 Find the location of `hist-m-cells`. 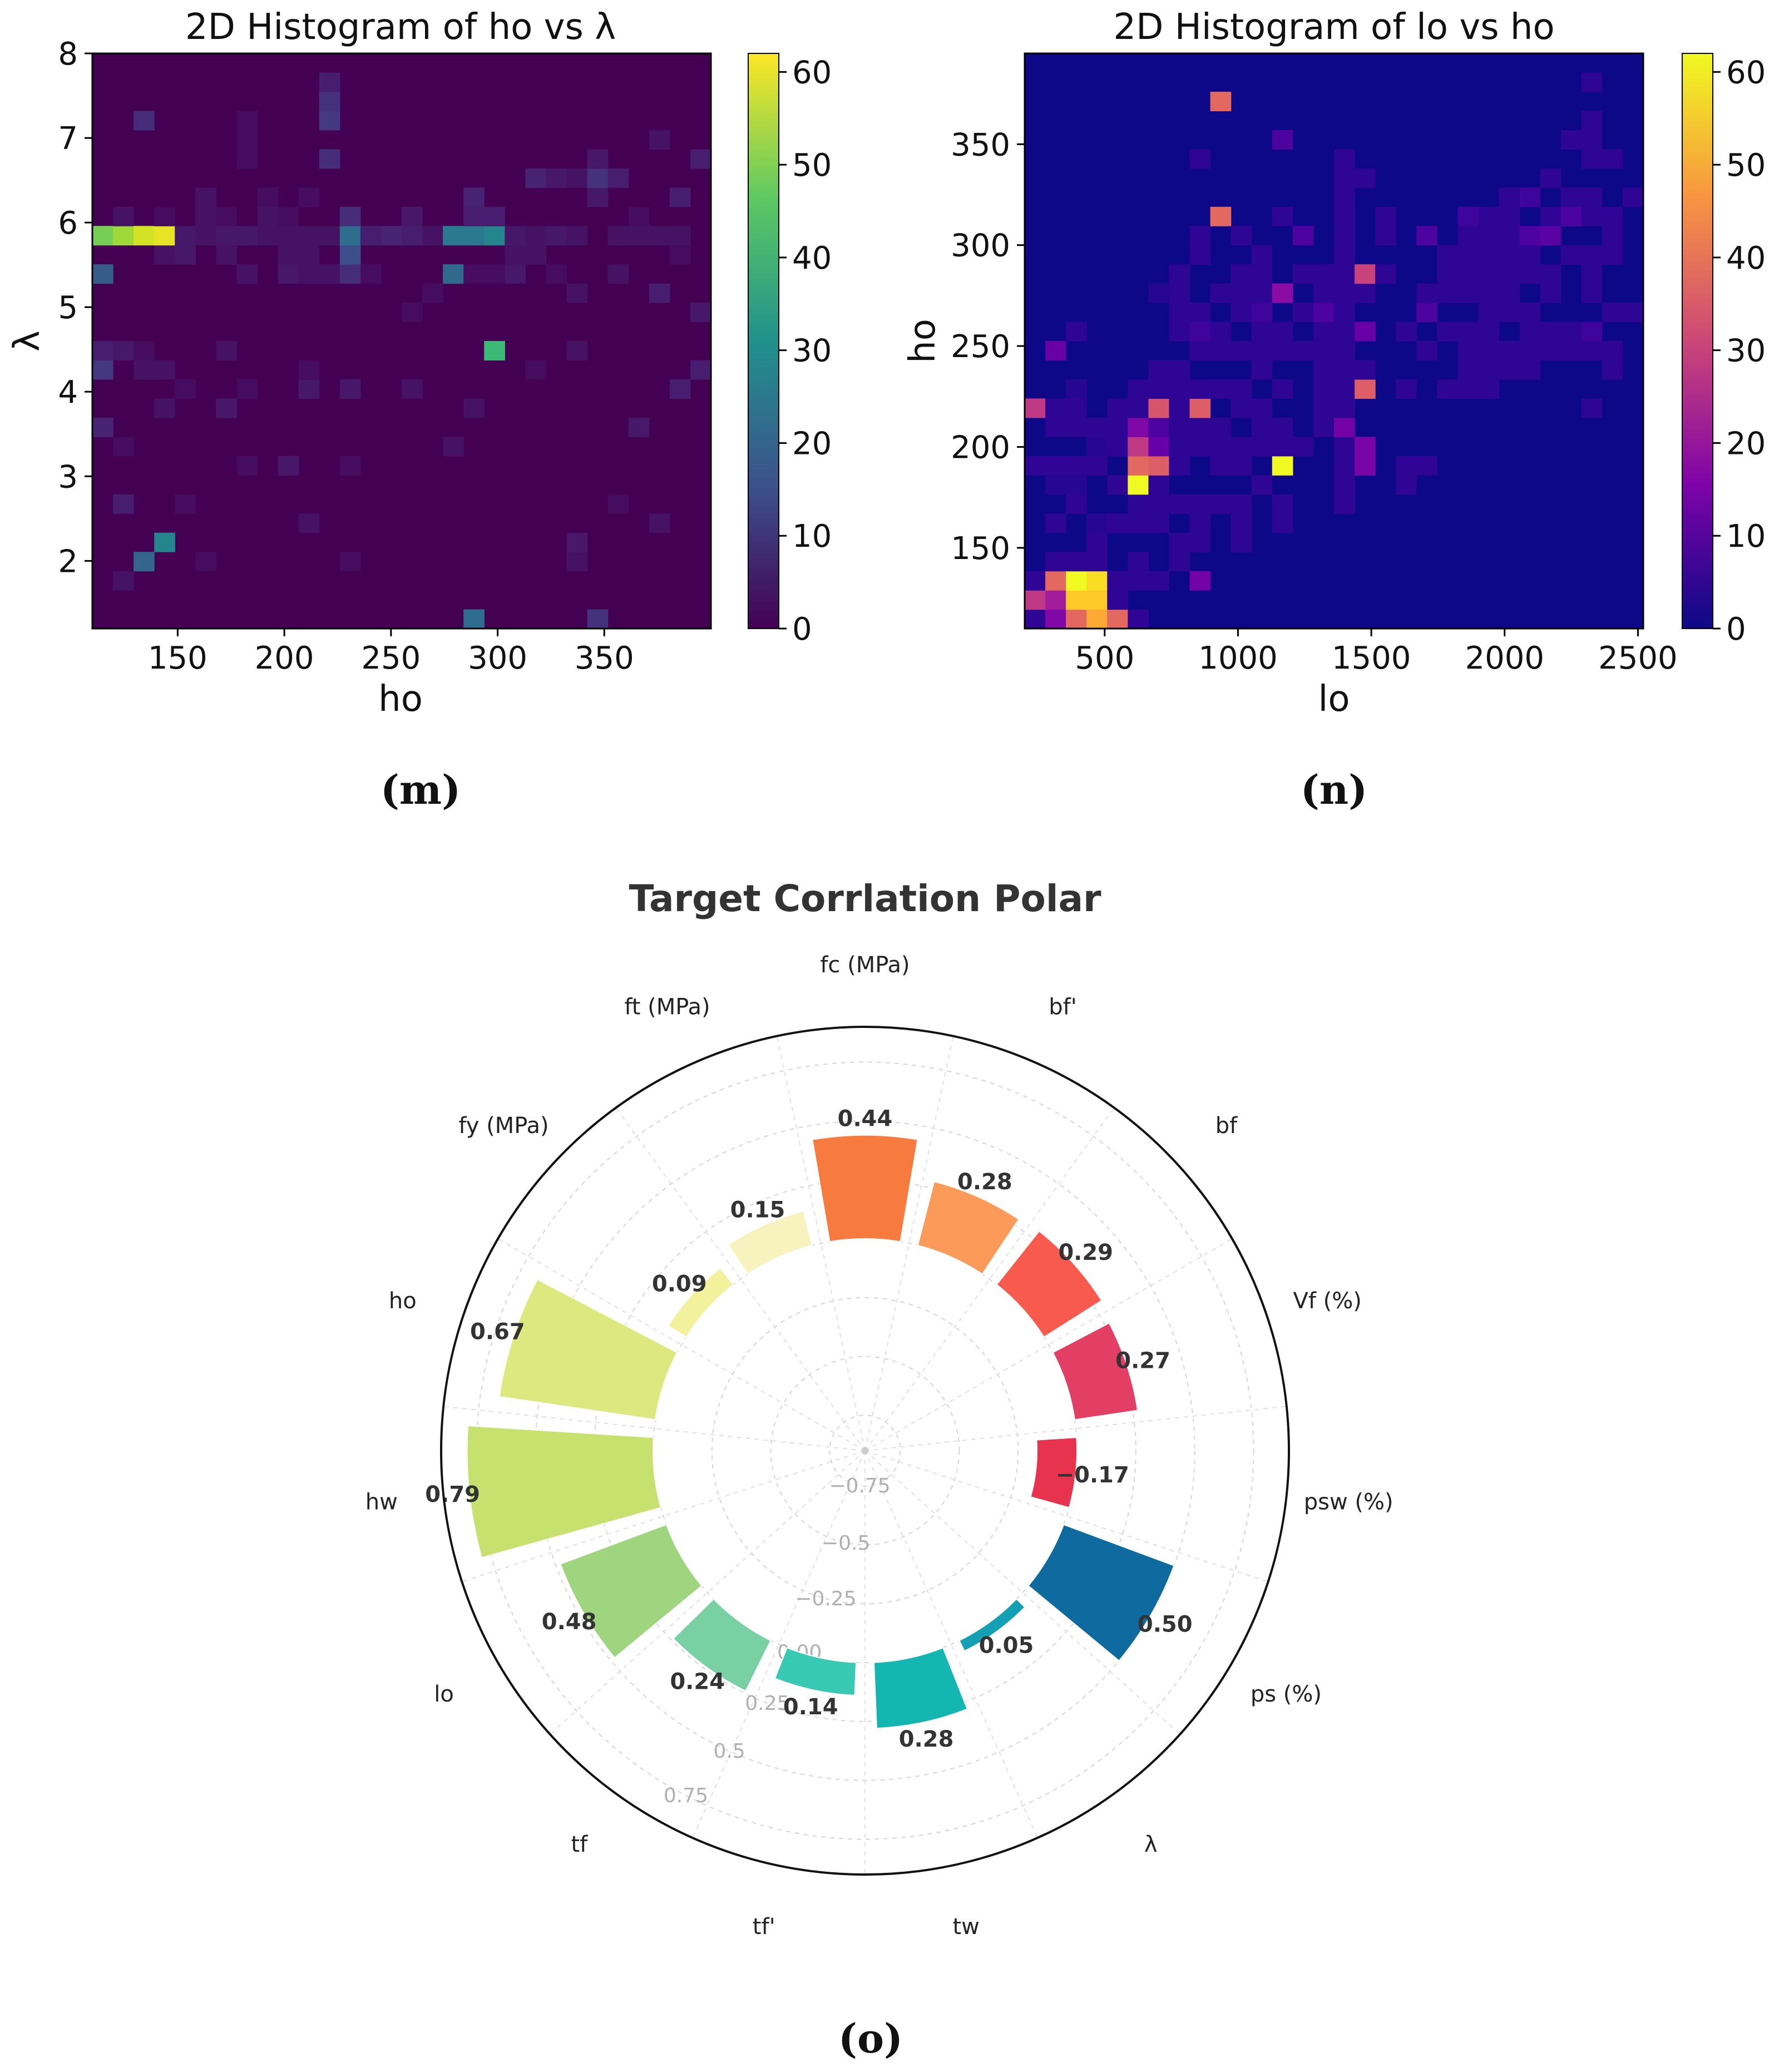

hist-m-cells is located at coordinates (401, 341).